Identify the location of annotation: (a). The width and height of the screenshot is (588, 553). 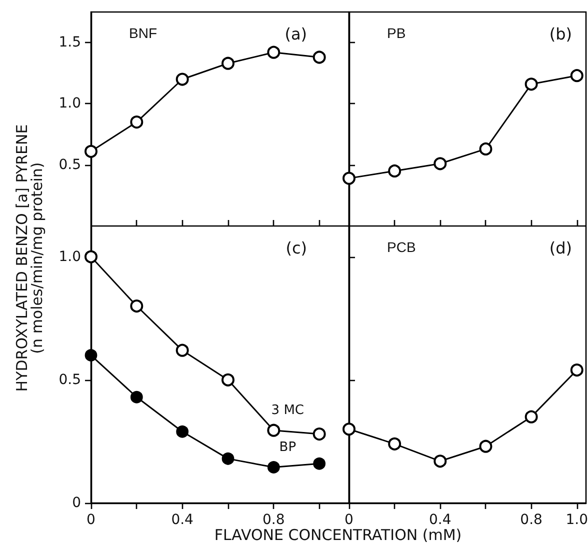
(296, 34).